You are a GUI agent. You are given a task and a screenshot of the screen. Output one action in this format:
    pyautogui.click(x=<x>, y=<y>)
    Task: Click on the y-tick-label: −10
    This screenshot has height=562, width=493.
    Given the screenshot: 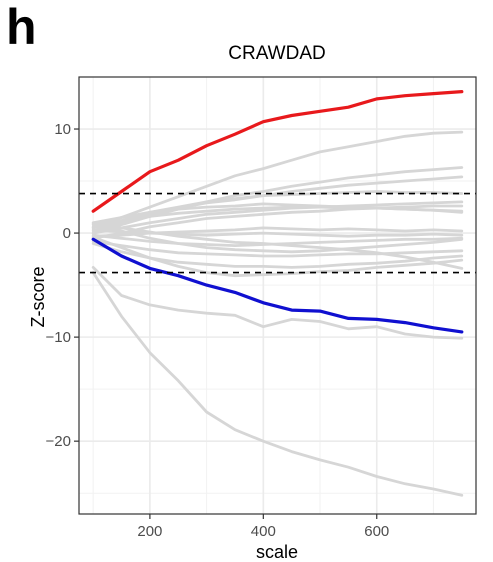 What is the action you would take?
    pyautogui.click(x=58, y=337)
    